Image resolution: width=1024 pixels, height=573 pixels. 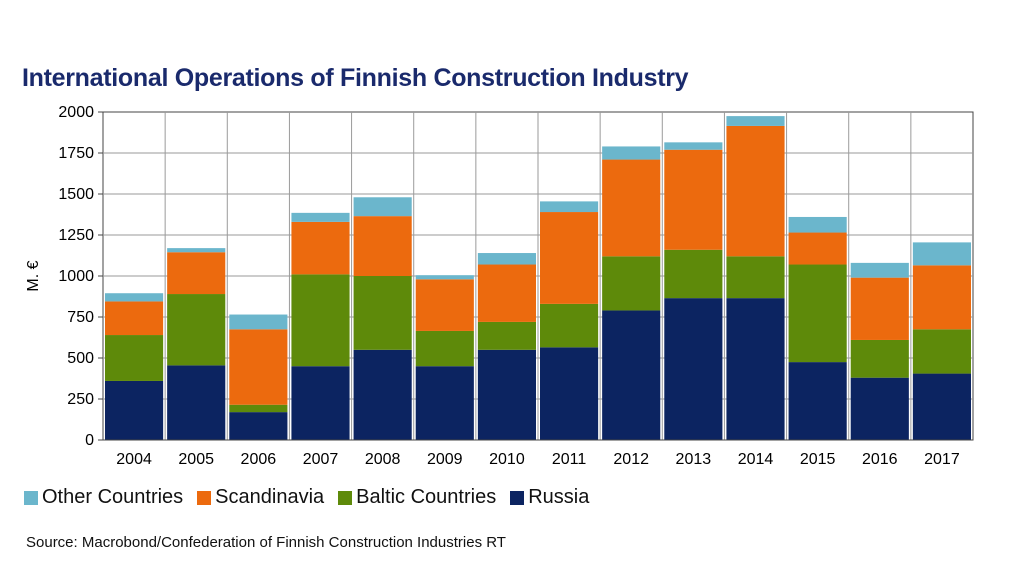 What do you see at coordinates (942, 459) in the screenshot?
I see `x-tick-label: 2017` at bounding box center [942, 459].